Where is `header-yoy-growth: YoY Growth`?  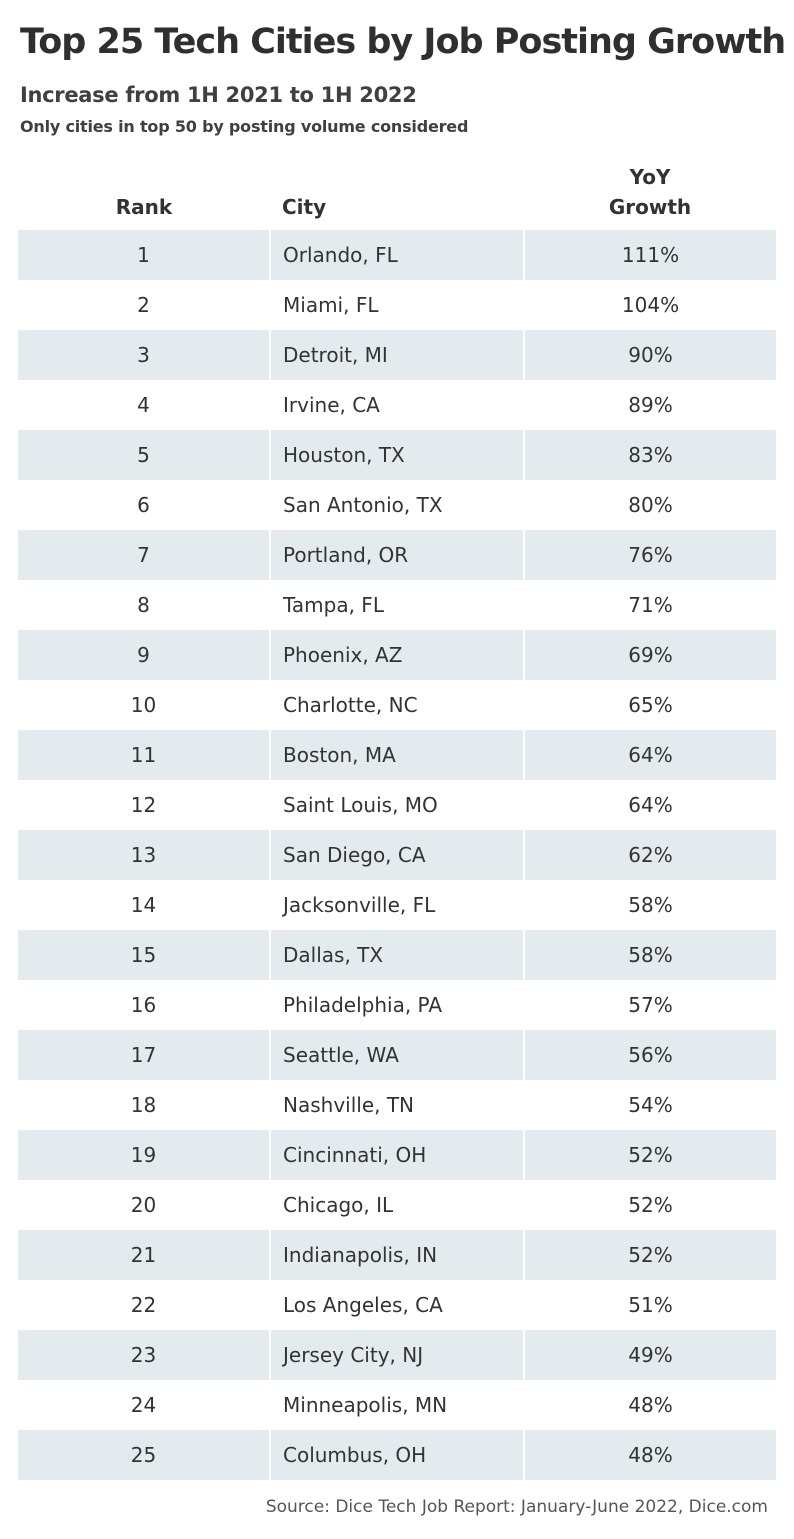 header-yoy-growth: YoY Growth is located at coordinates (650, 192).